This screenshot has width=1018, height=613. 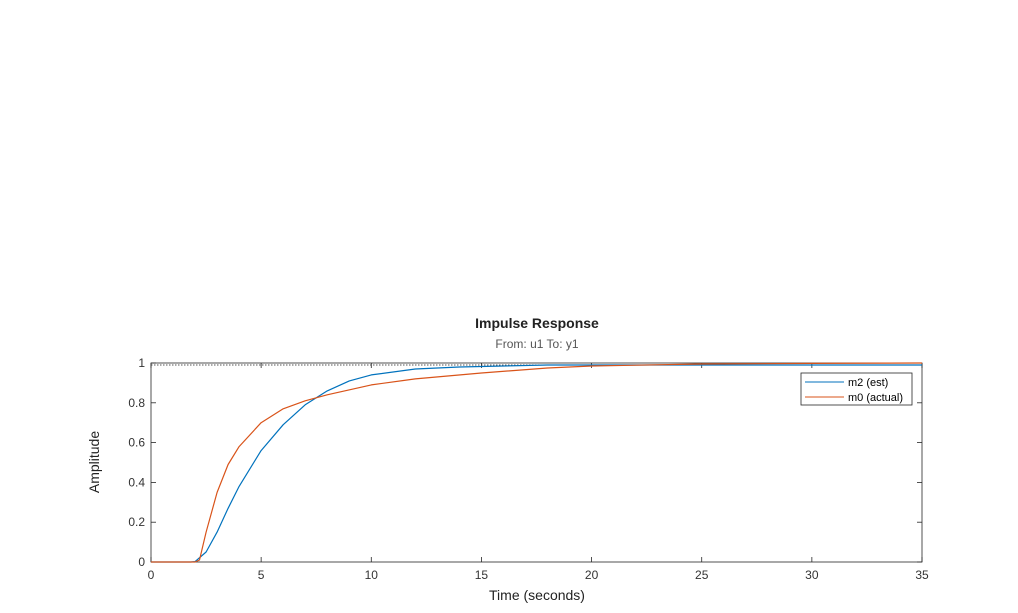 I want to click on x-tick-label: 35, so click(x=922, y=575).